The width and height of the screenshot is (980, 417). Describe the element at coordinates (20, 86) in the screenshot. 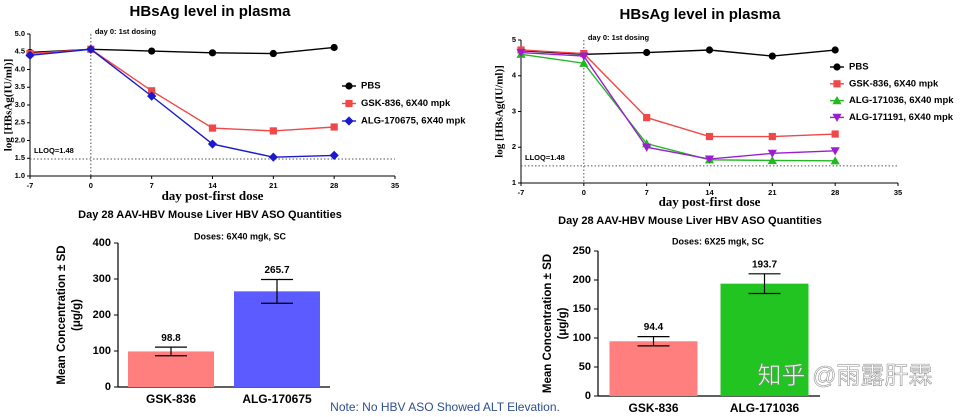

I see `y-tick-label: 3.5` at that location.